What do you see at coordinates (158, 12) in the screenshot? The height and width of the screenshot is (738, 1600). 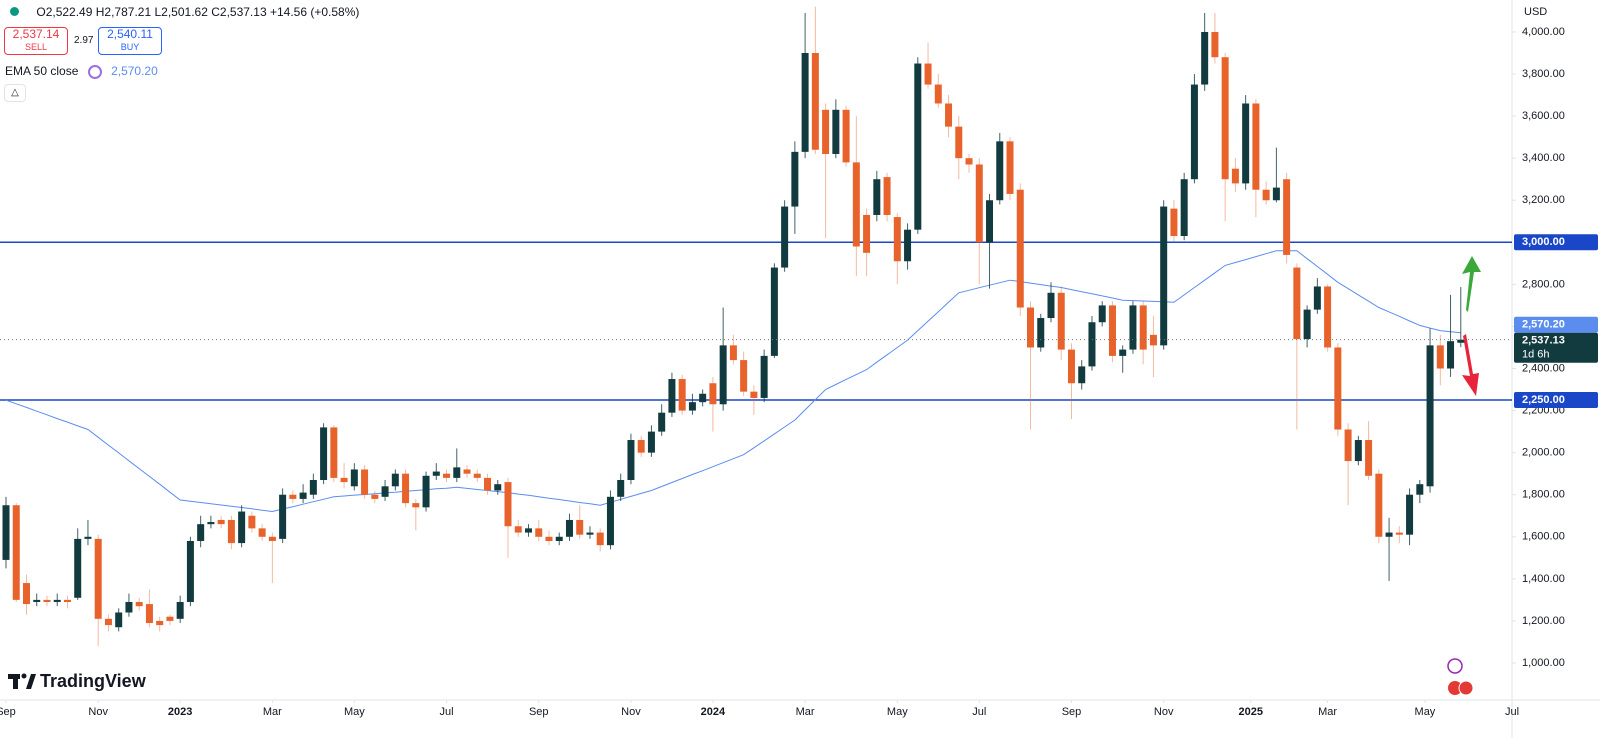 I see `ohlc-key: L` at bounding box center [158, 12].